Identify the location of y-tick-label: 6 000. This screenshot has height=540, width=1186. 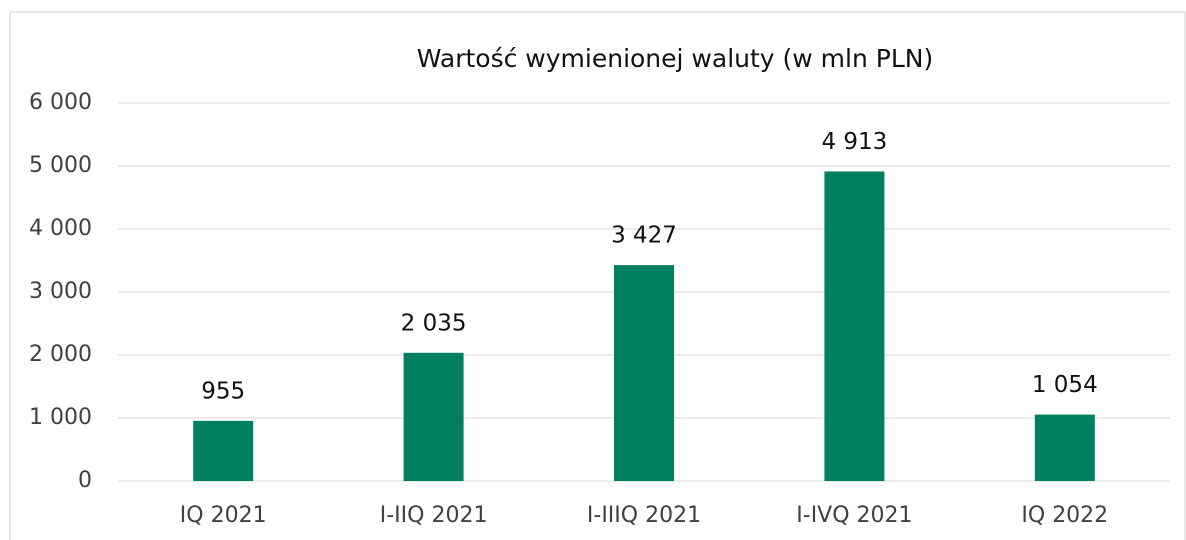
(60, 102).